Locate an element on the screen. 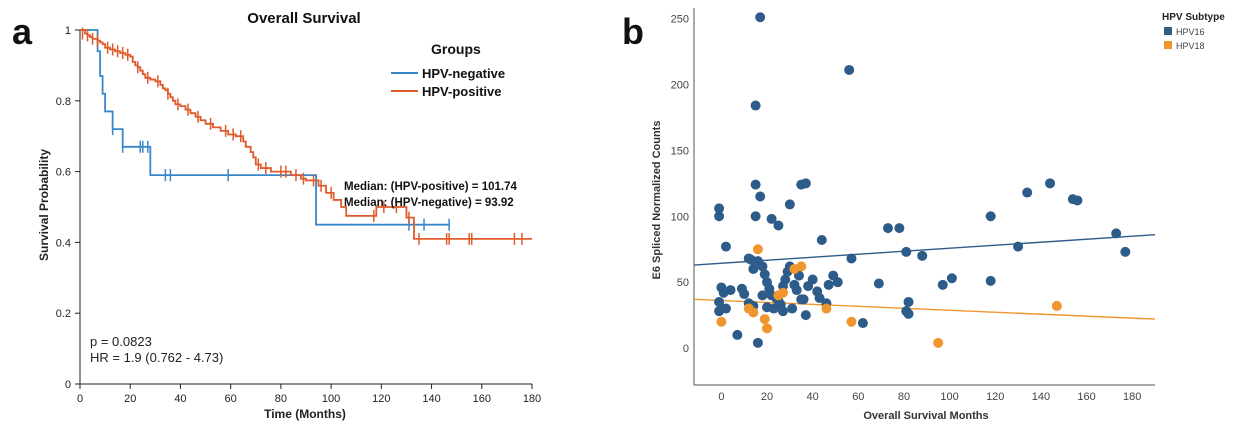 The width and height of the screenshot is (1233, 429). y-tick-label: 150 is located at coordinates (680, 151).